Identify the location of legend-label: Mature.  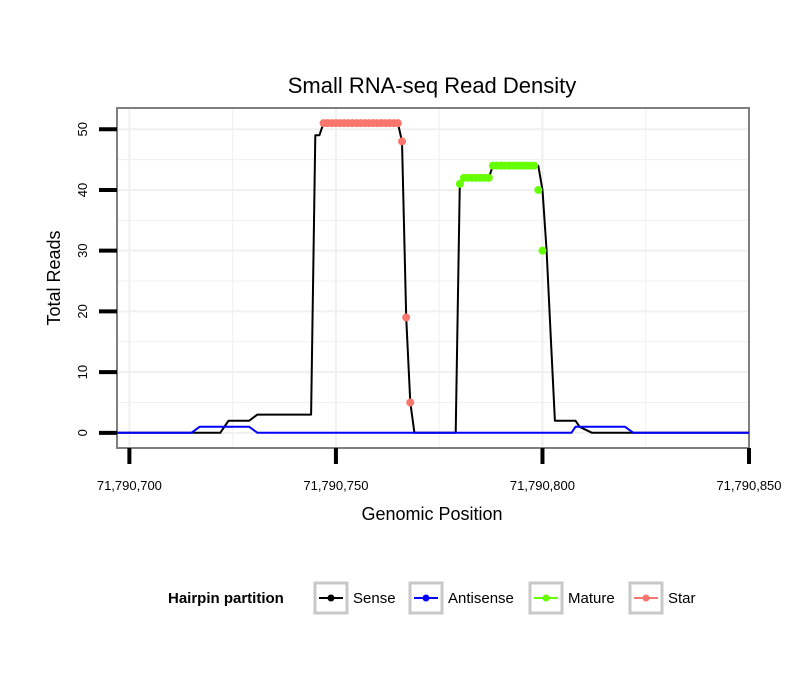
(591, 598).